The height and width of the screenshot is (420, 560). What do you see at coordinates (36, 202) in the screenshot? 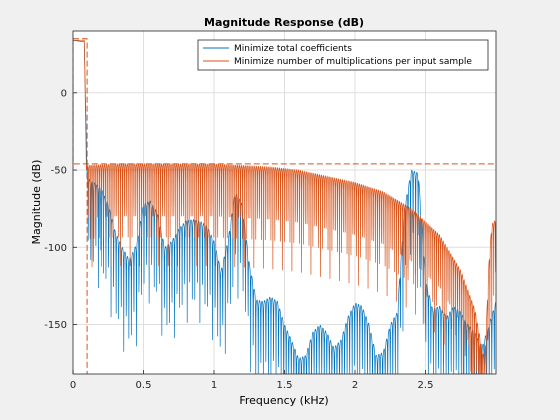
I see `y-axis-label: Magnitude (dB)` at bounding box center [36, 202].